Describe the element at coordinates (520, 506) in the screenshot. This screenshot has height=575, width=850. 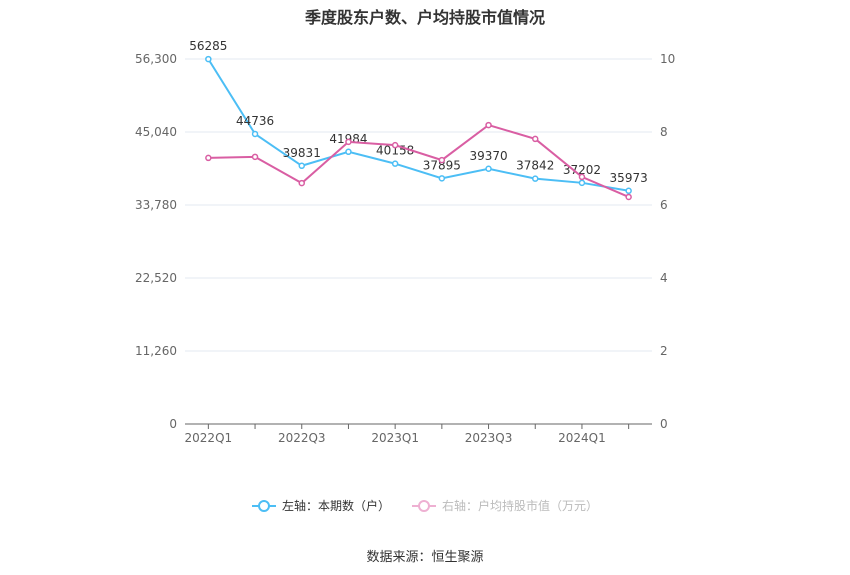
I see `legend-label: 右轴：户均持股市值（万元）` at that location.